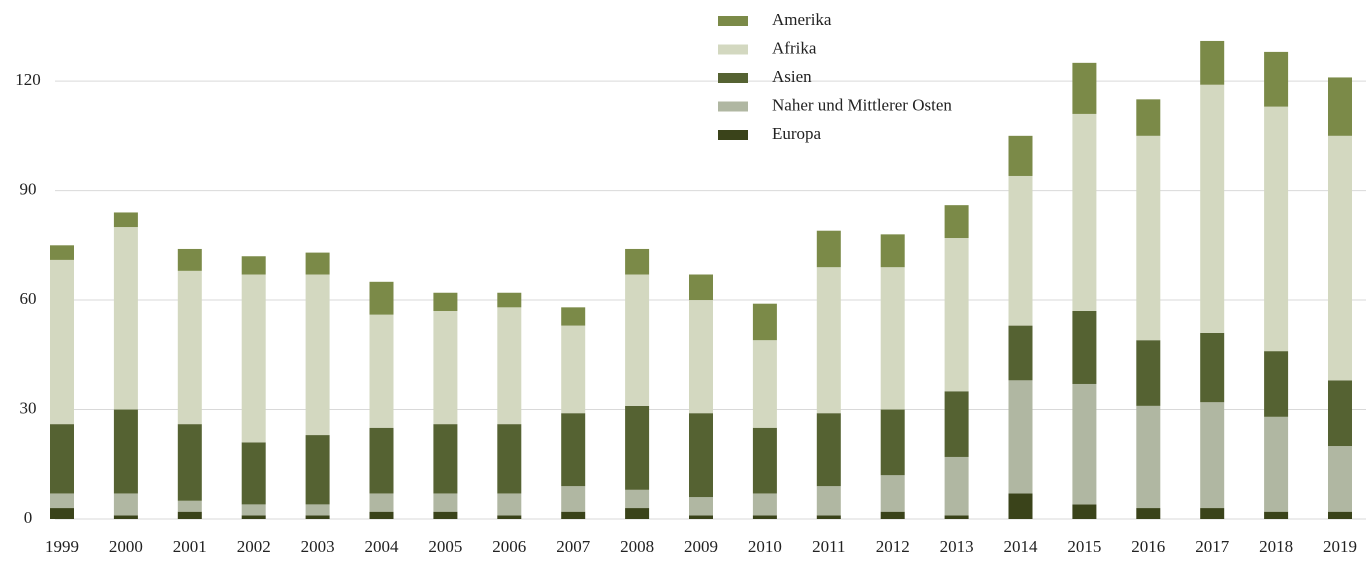 This screenshot has width=1366, height=562. I want to click on x-tick-label: 2009, so click(701, 546).